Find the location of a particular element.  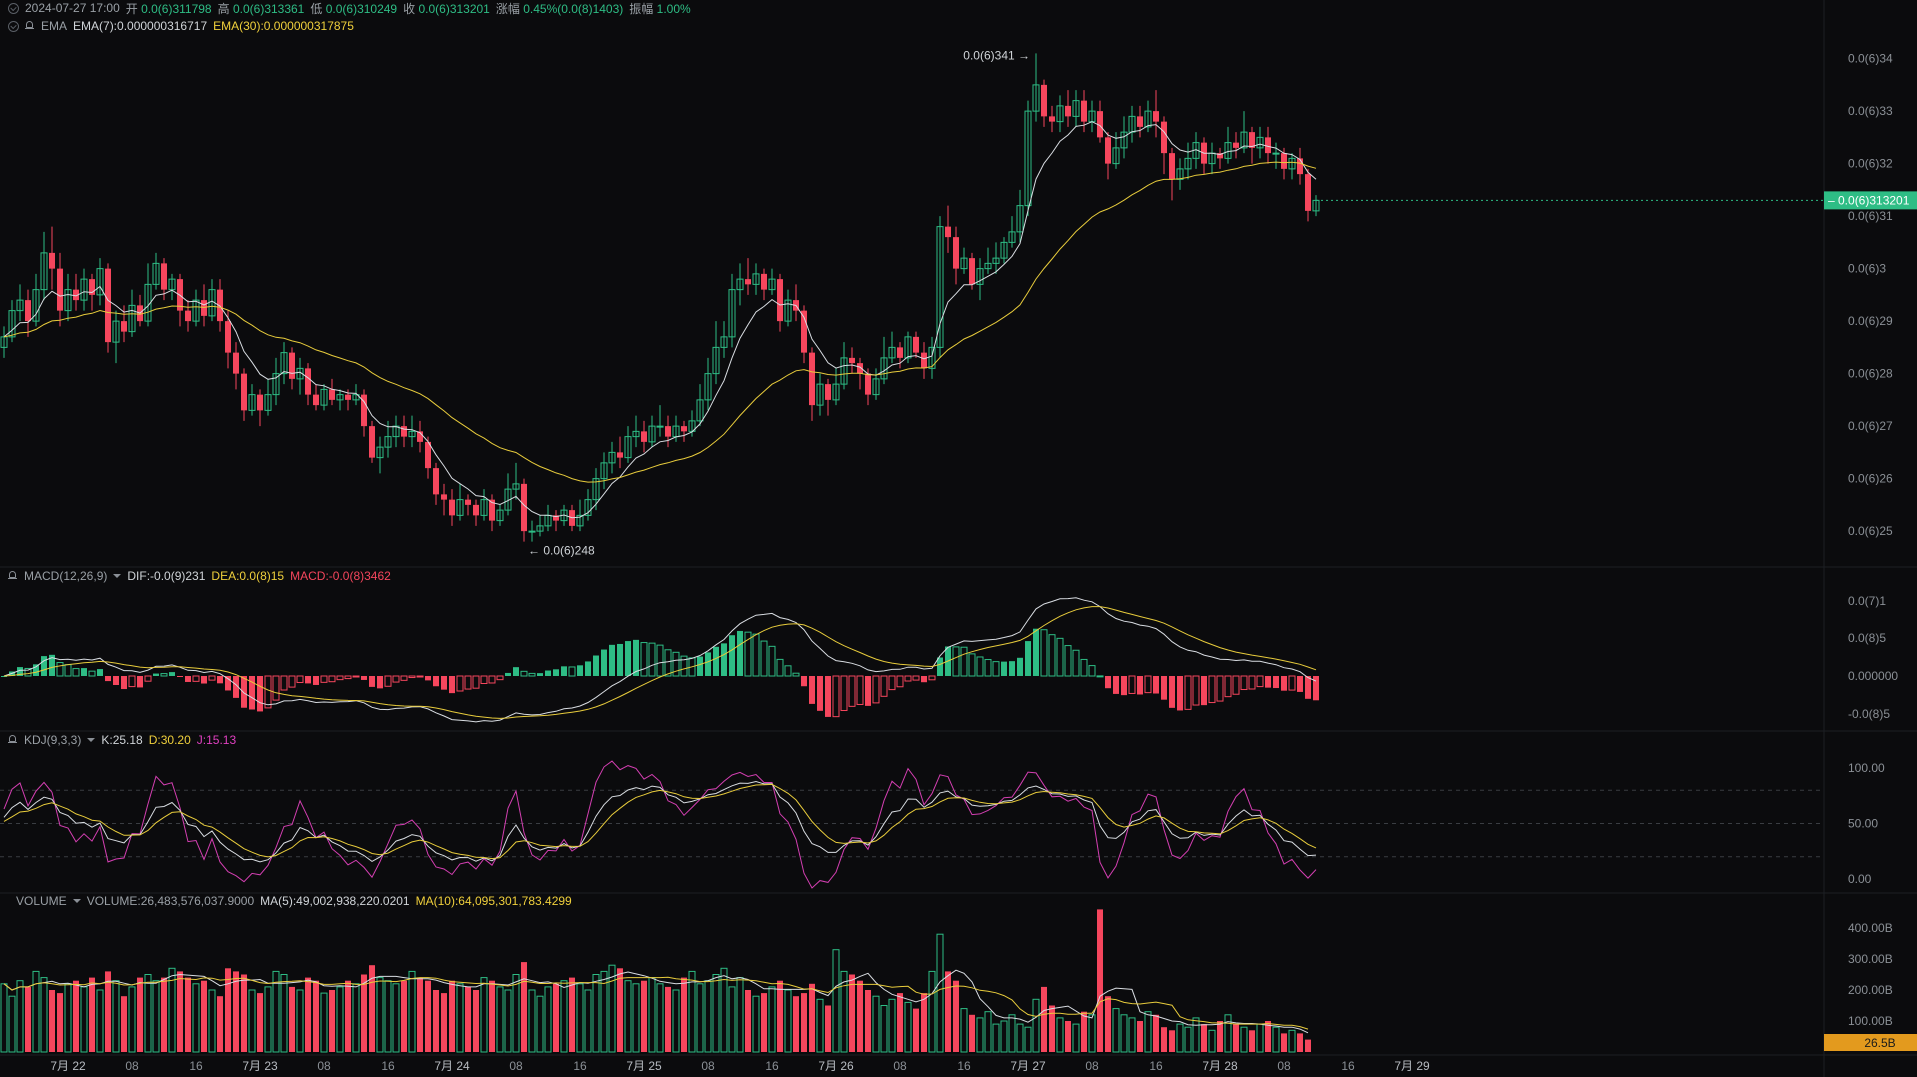

time-tick-label: 7月 28 is located at coordinates (1220, 1066).